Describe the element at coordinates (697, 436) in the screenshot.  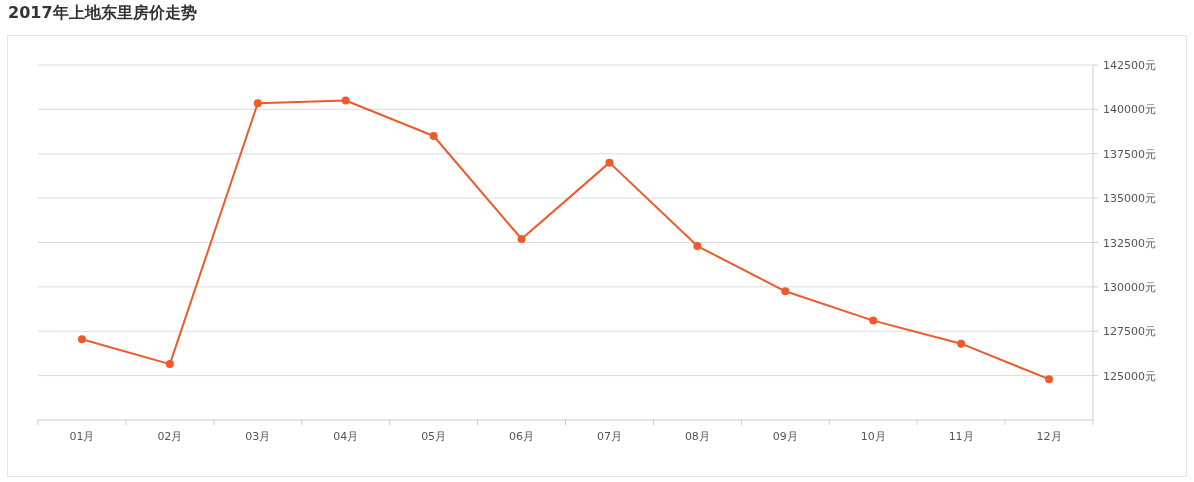
I see `x-tick-label: 08月` at that location.